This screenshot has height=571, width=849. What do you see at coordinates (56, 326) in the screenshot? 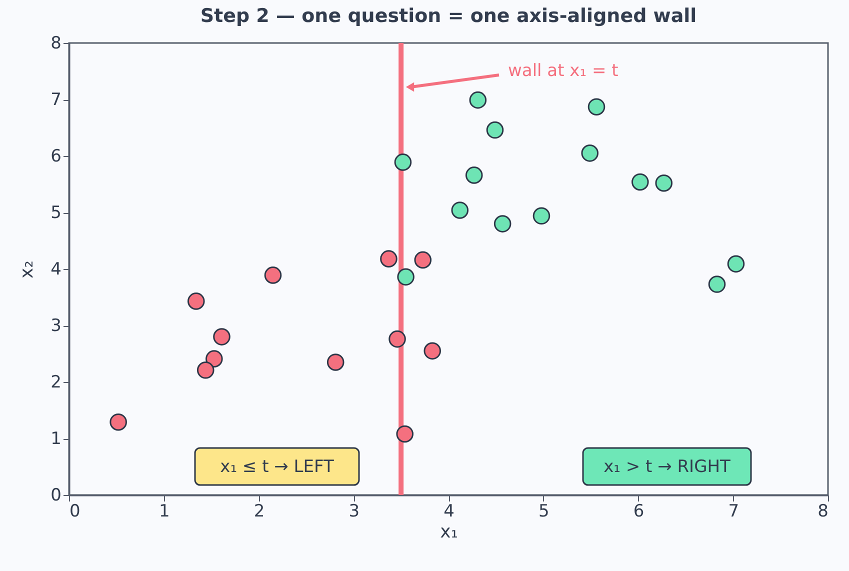
I see `y-tick-label: 3` at bounding box center [56, 326].